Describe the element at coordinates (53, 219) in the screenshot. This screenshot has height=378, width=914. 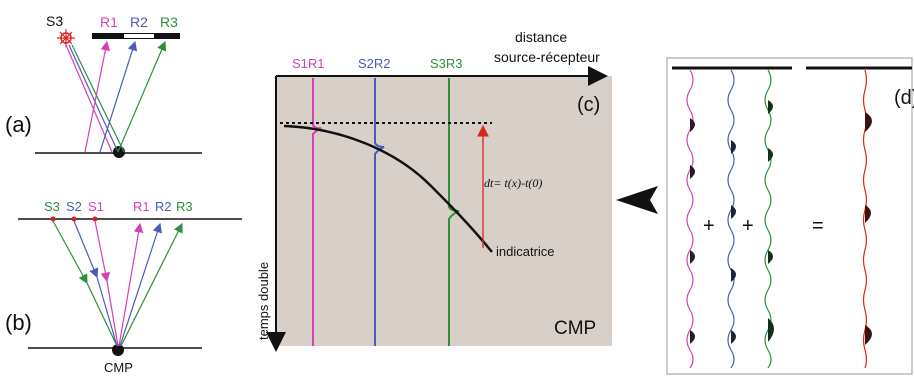
I see `source-dot-s3` at that location.